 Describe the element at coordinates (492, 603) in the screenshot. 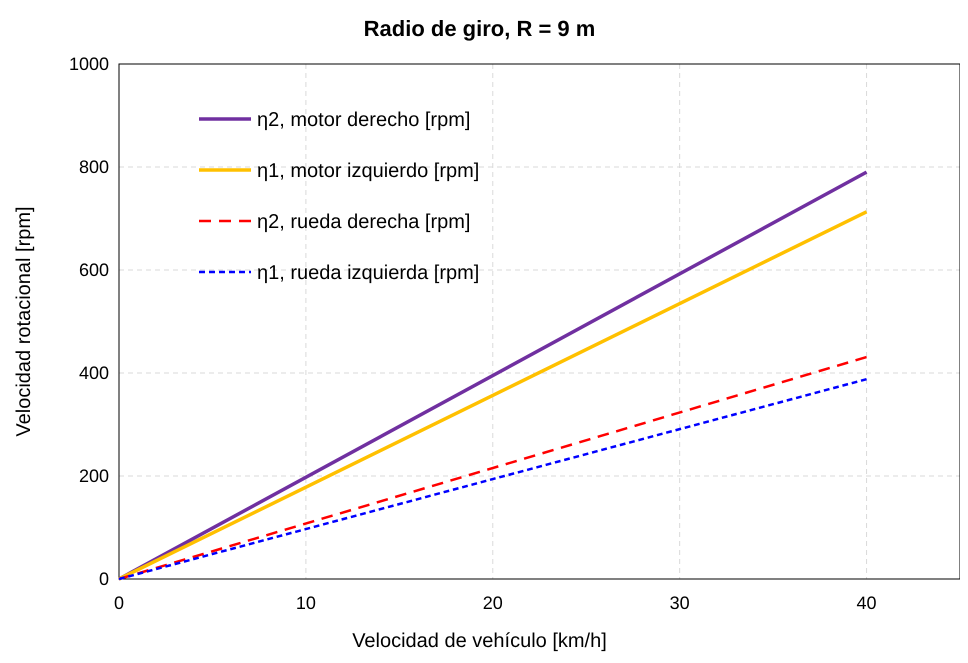

I see `x-tick-label: 20` at that location.